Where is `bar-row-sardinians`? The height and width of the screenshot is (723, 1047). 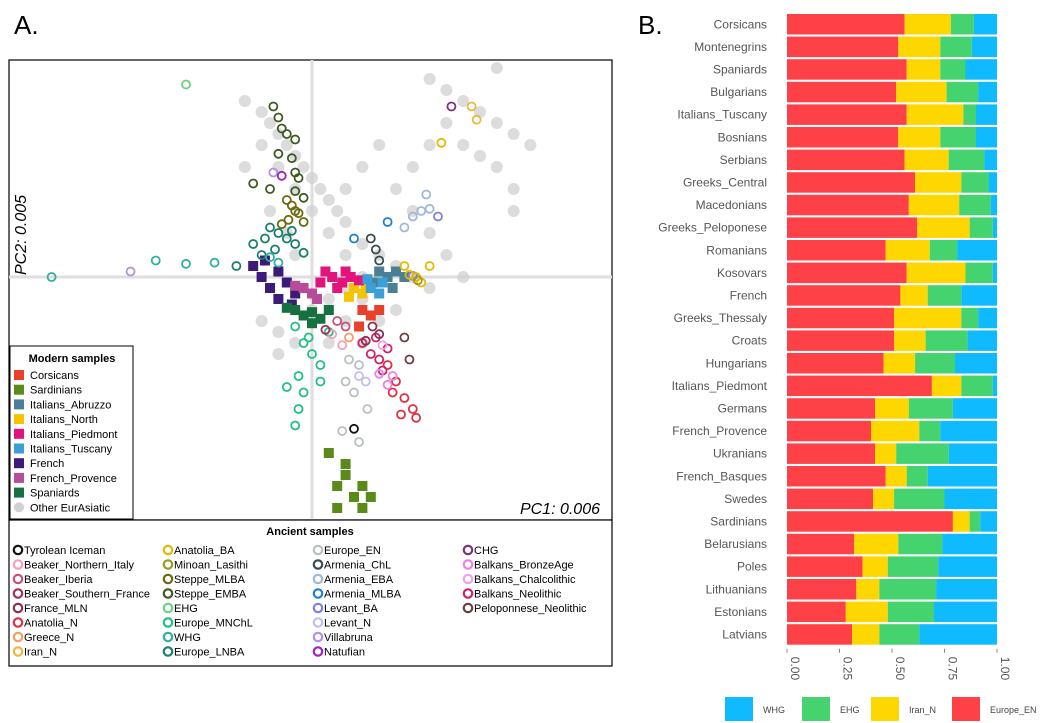
bar-row-sardinians is located at coordinates (892, 521).